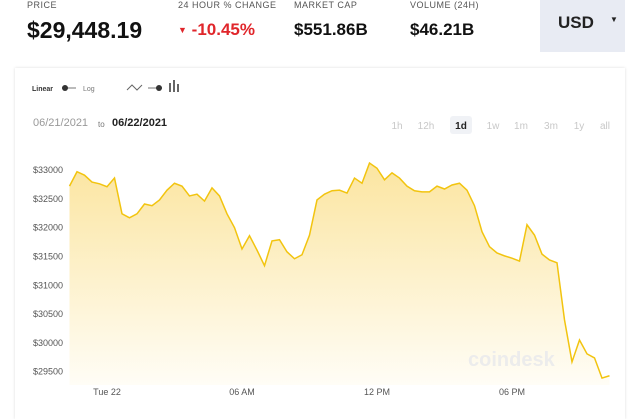  What do you see at coordinates (42, 5) in the screenshot?
I see `stat-label: PRICE` at bounding box center [42, 5].